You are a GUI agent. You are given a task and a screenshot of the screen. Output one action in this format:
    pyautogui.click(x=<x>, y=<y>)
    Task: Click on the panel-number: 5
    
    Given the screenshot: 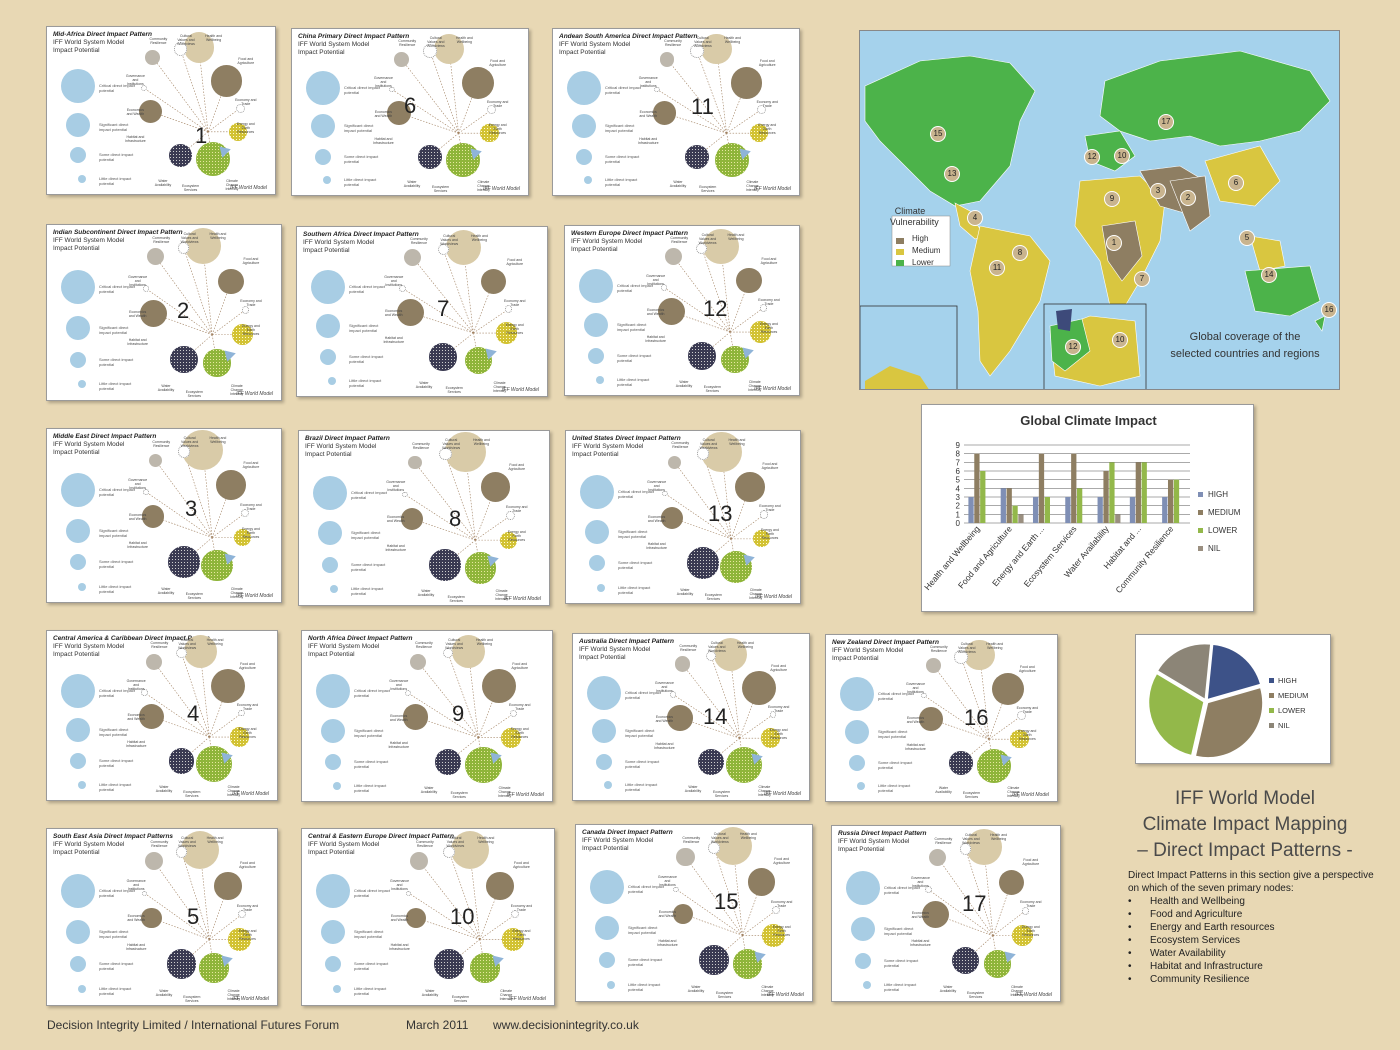 What is the action you would take?
    pyautogui.click(x=193, y=916)
    